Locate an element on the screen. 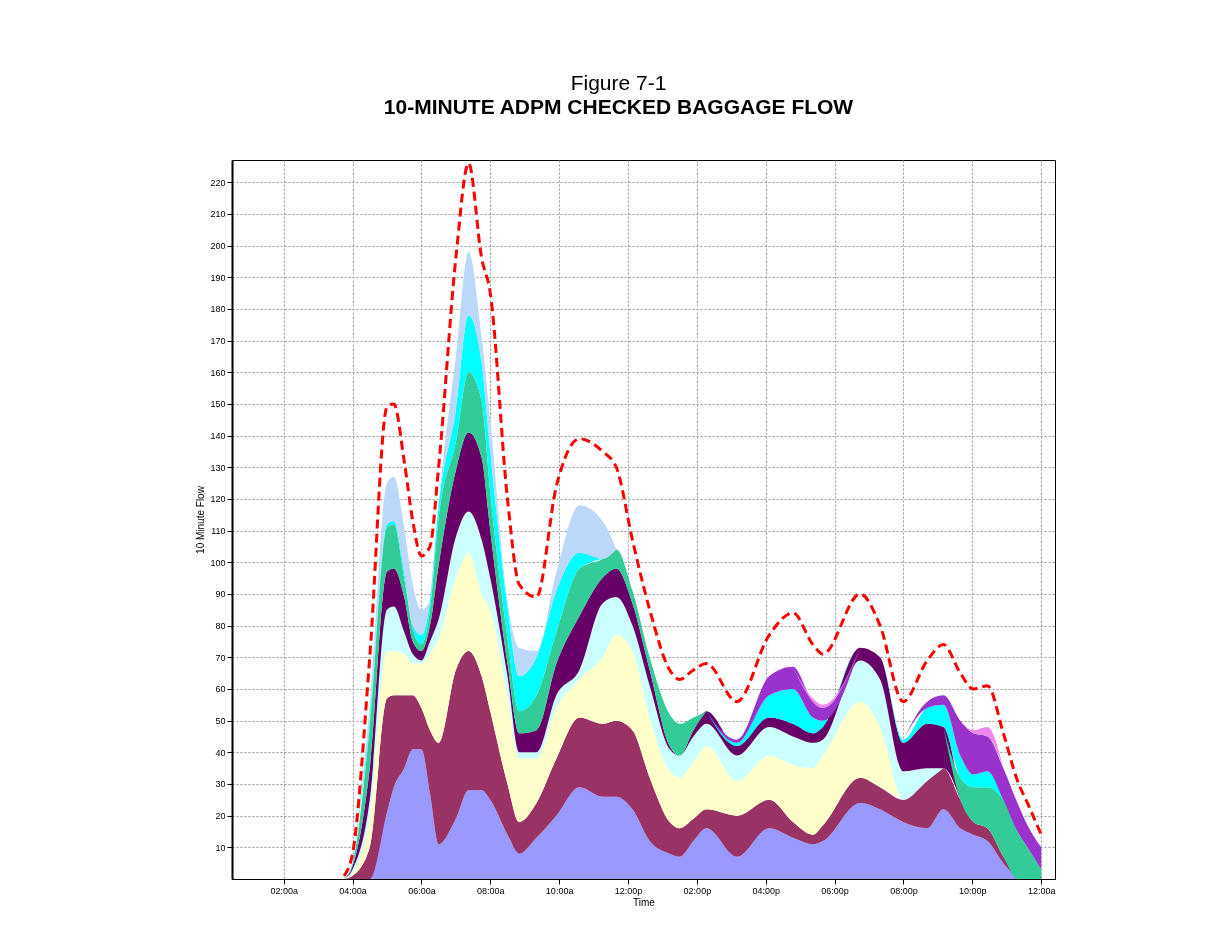 The image size is (1229, 951). x-tick-label: 02:00p is located at coordinates (697, 890).